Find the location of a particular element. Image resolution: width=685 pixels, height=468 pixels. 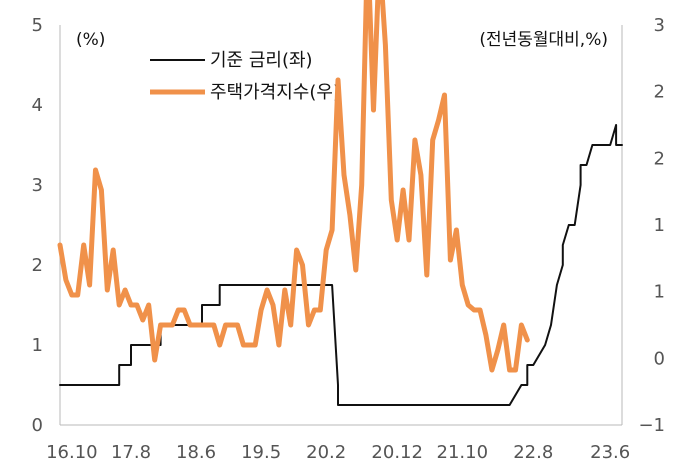

right-axis-tick-label: 3 is located at coordinates (659, 25).